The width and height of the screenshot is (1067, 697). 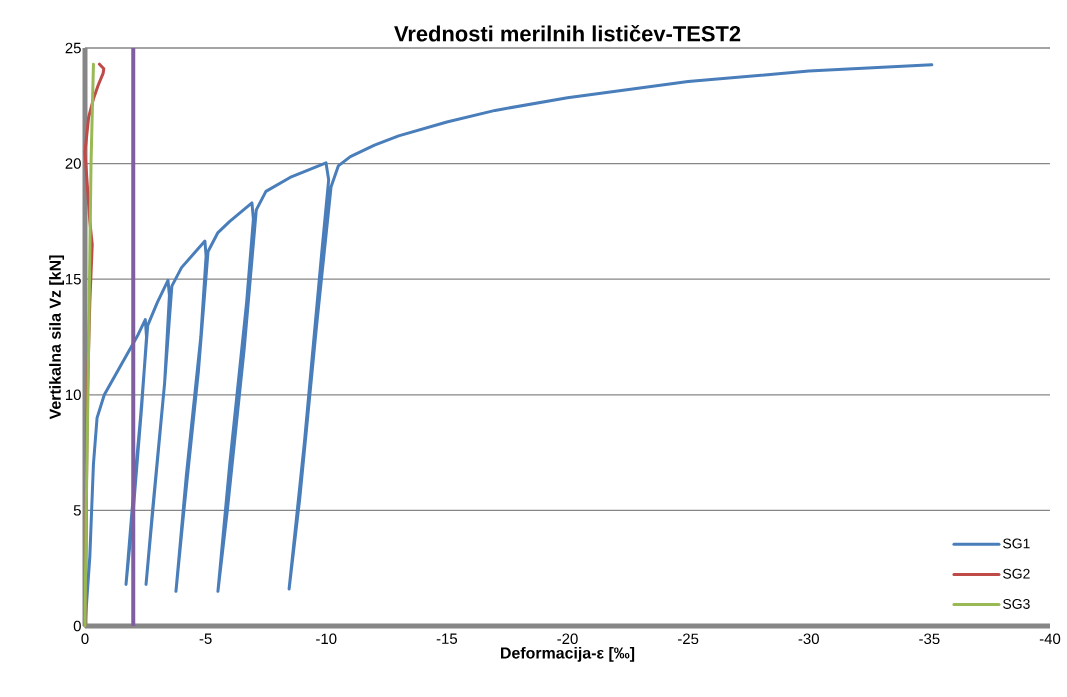 What do you see at coordinates (205, 638) in the screenshot?
I see `x-tick-label: -5` at bounding box center [205, 638].